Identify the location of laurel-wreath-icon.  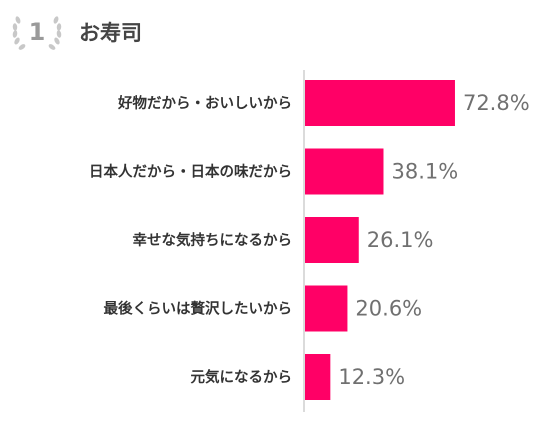
(37, 33).